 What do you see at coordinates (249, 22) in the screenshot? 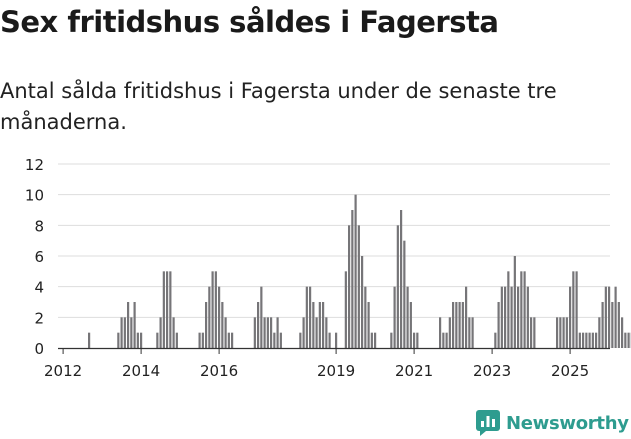
I see `chart-title: Sex fritidshus såldes i Fagersta` at bounding box center [249, 22].